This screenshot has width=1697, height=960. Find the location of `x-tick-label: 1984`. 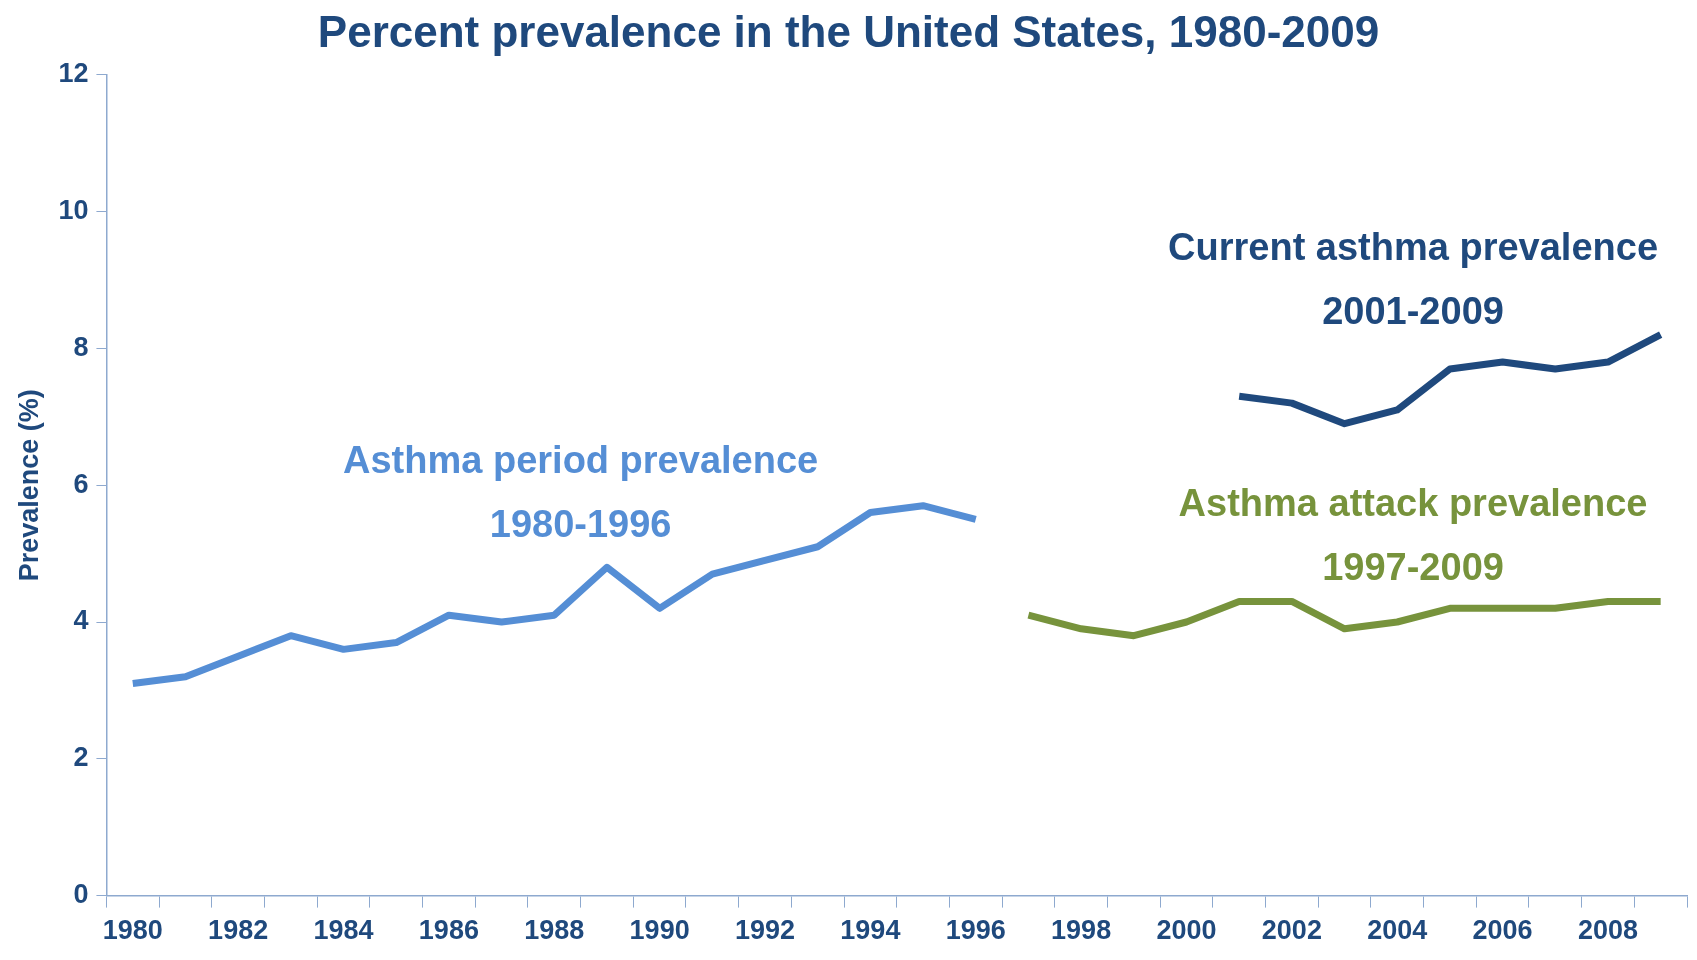

x-tick-label: 1984 is located at coordinates (343, 930).